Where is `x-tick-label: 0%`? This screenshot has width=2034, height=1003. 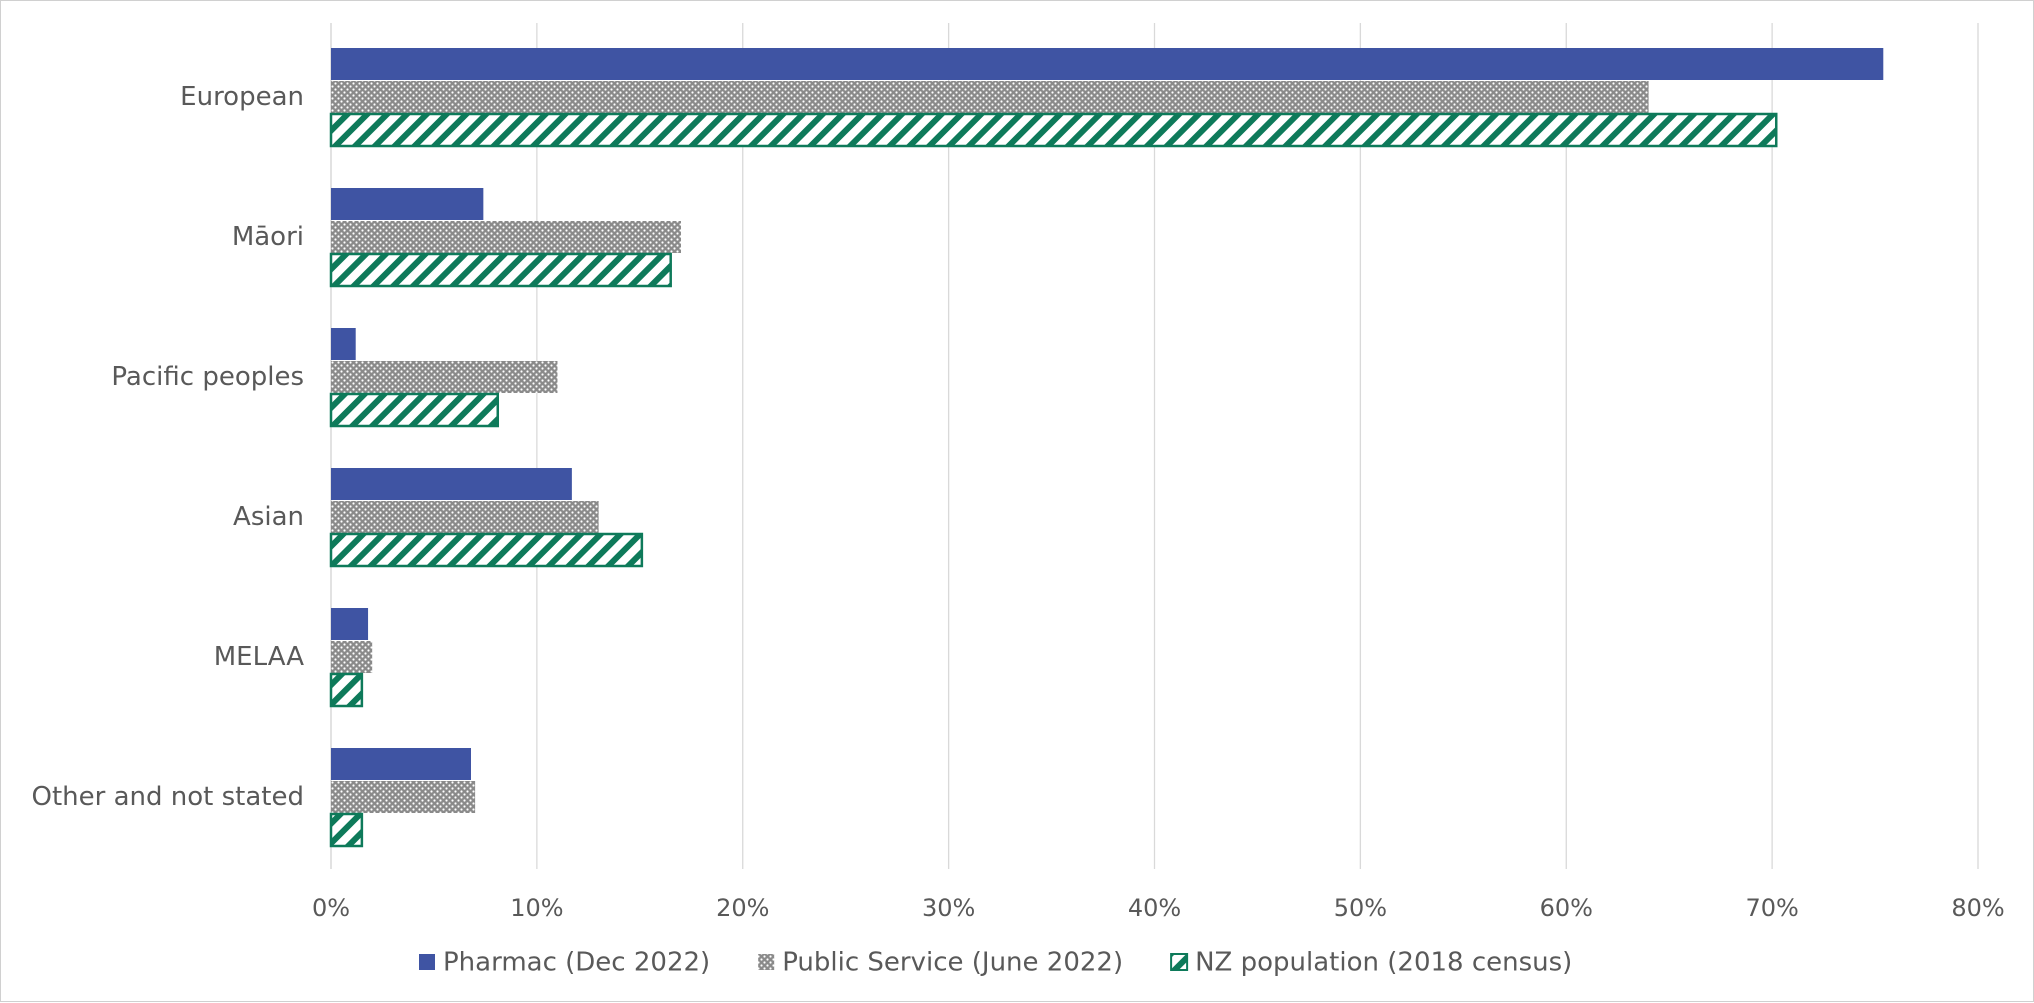
x-tick-label: 0% is located at coordinates (331, 908).